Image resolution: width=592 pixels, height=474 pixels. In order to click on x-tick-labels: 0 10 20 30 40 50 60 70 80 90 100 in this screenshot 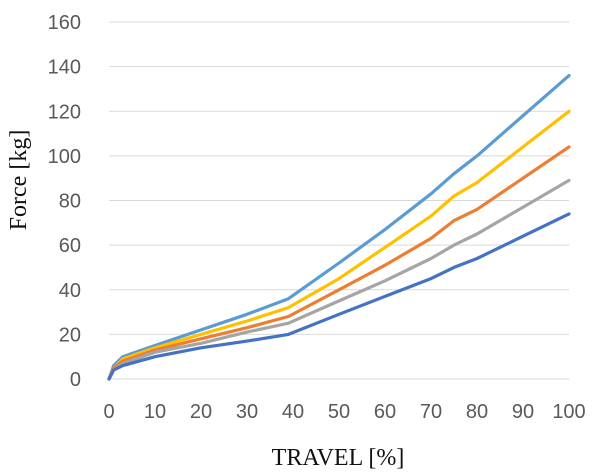, I will do `click(344, 412)`.